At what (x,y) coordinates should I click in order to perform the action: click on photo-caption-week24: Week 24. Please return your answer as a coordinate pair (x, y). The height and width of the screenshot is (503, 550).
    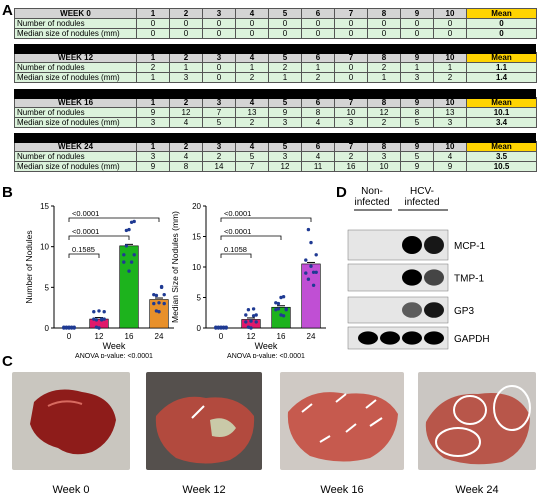
    Looking at the image, I should click on (477, 490).